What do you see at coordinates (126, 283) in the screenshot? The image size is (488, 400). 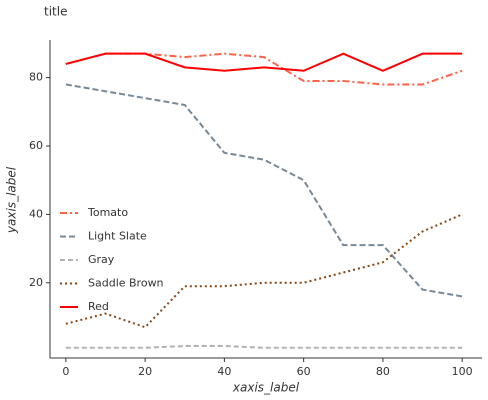 I see `legend-label: Saddle Brown` at bounding box center [126, 283].